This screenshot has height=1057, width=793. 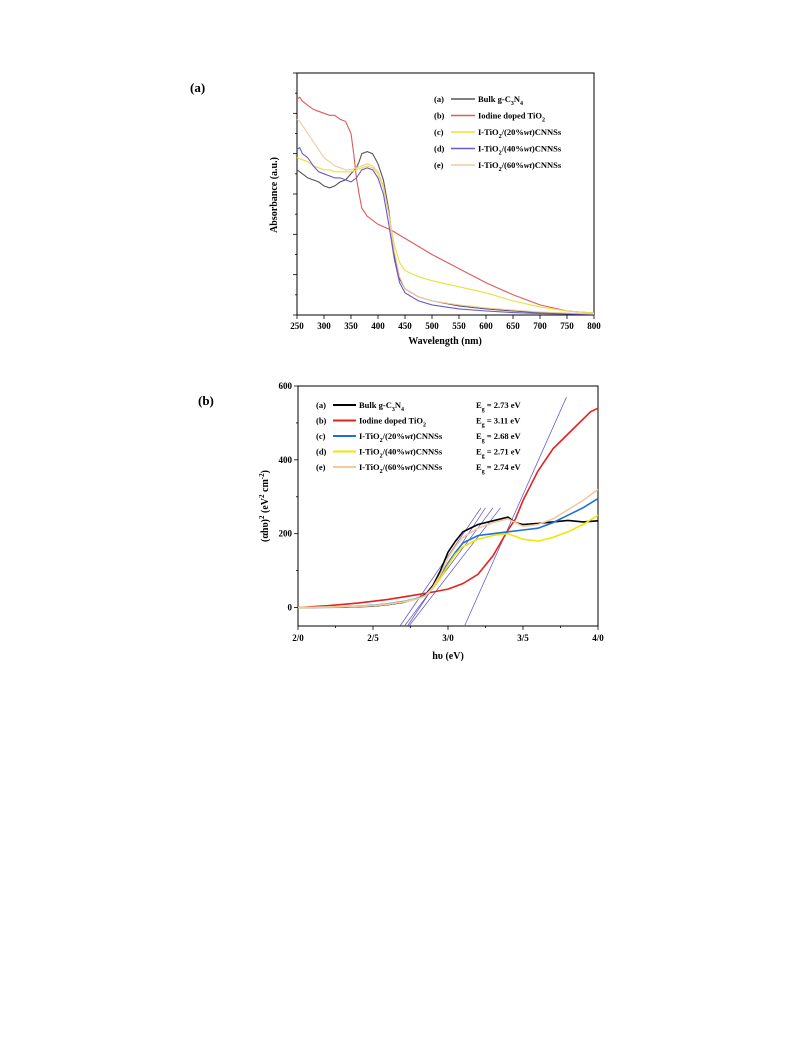 What do you see at coordinates (351, 326) in the screenshot?
I see `x-tick-label: 350` at bounding box center [351, 326].